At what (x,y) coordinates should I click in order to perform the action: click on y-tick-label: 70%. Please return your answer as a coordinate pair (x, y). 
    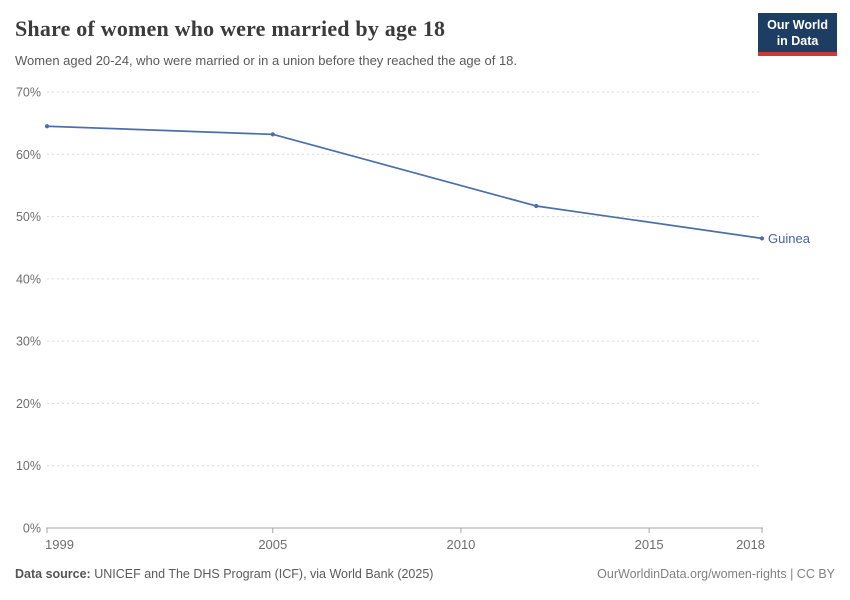
    Looking at the image, I should click on (28, 93).